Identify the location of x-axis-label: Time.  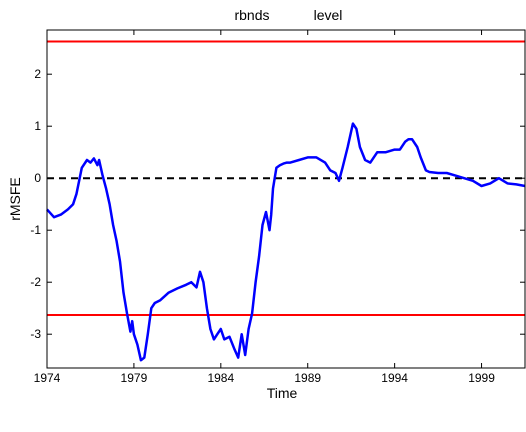
(282, 393).